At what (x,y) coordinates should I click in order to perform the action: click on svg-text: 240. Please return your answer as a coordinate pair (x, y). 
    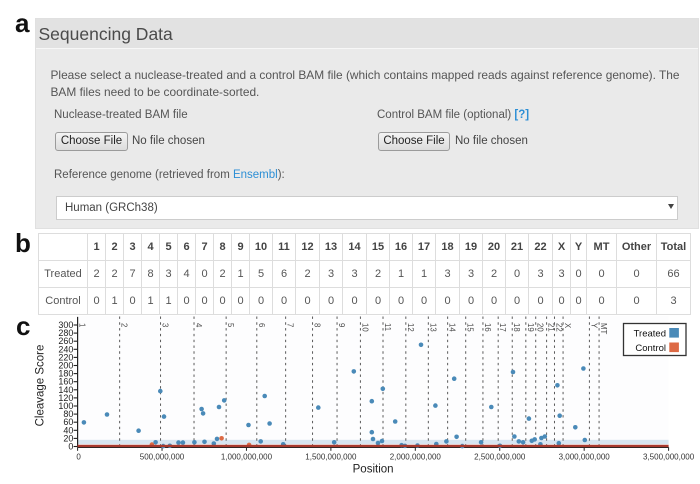
    Looking at the image, I should click on (65, 349).